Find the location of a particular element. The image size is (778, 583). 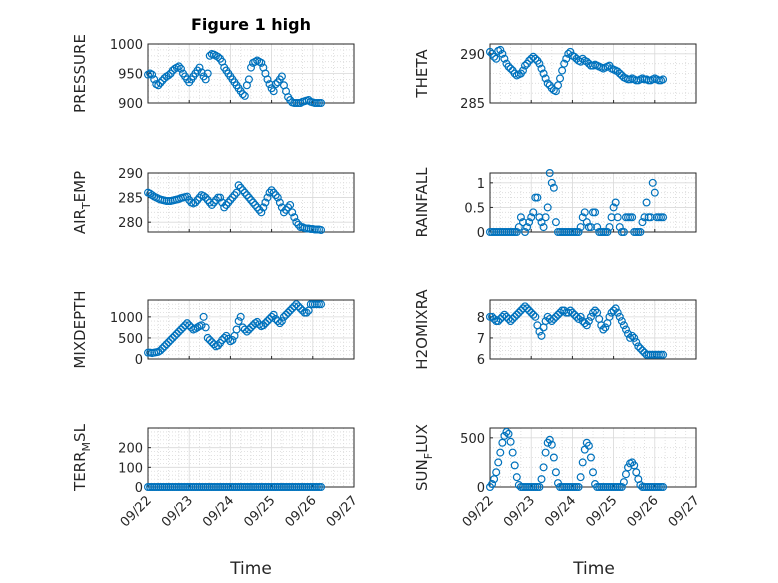

y-tick-label: 0 is located at coordinates (139, 488).